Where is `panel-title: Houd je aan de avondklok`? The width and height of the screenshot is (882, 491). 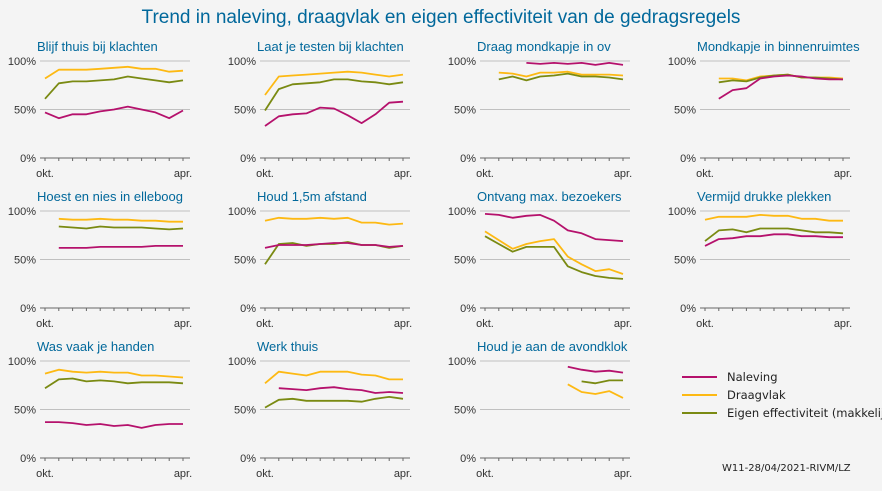 panel-title: Houd je aan de avondklok is located at coordinates (552, 346).